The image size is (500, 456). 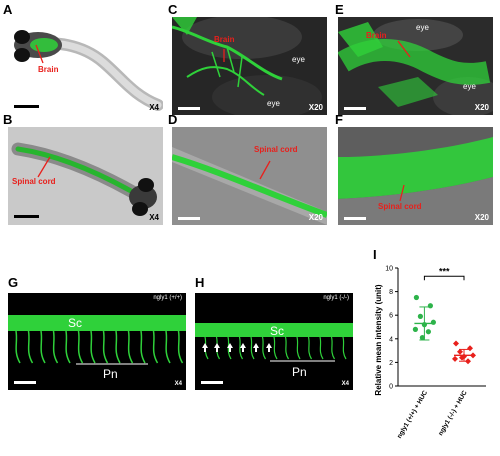 I want to click on panel-h-image: ngly1 (-/-) Sc Pn X4, so click(x=274, y=341).